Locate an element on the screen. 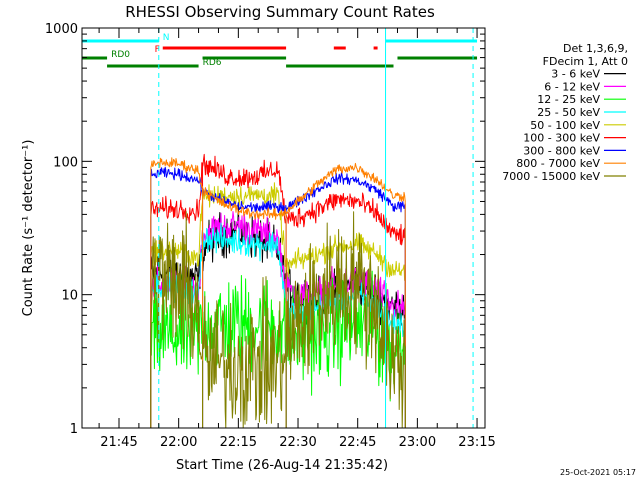 Image resolution: width=640 pixels, height=480 pixels. legend-entry-label: 800 - 7000 keV is located at coordinates (558, 163).